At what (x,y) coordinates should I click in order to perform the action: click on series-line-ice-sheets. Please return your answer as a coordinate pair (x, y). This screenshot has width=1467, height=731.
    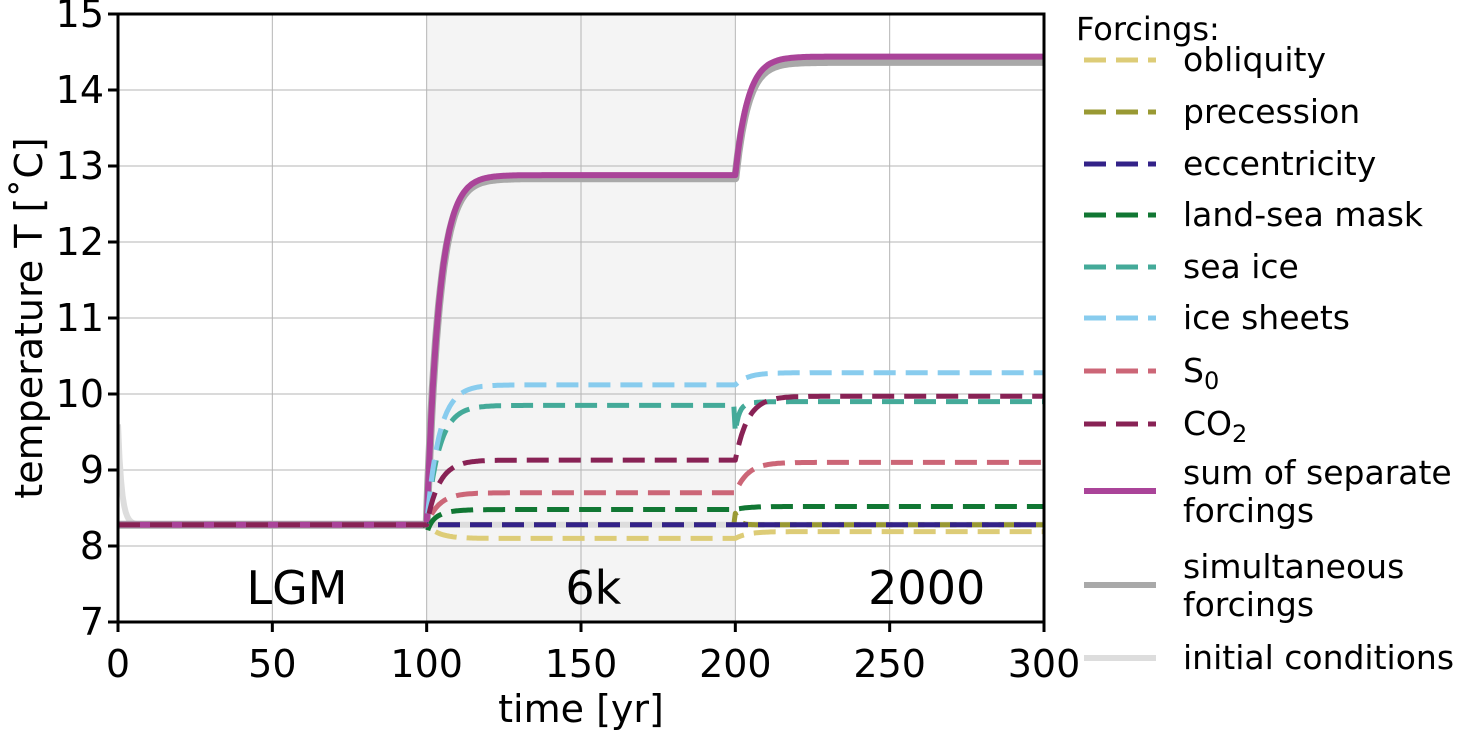
    Looking at the image, I should click on (581, 449).